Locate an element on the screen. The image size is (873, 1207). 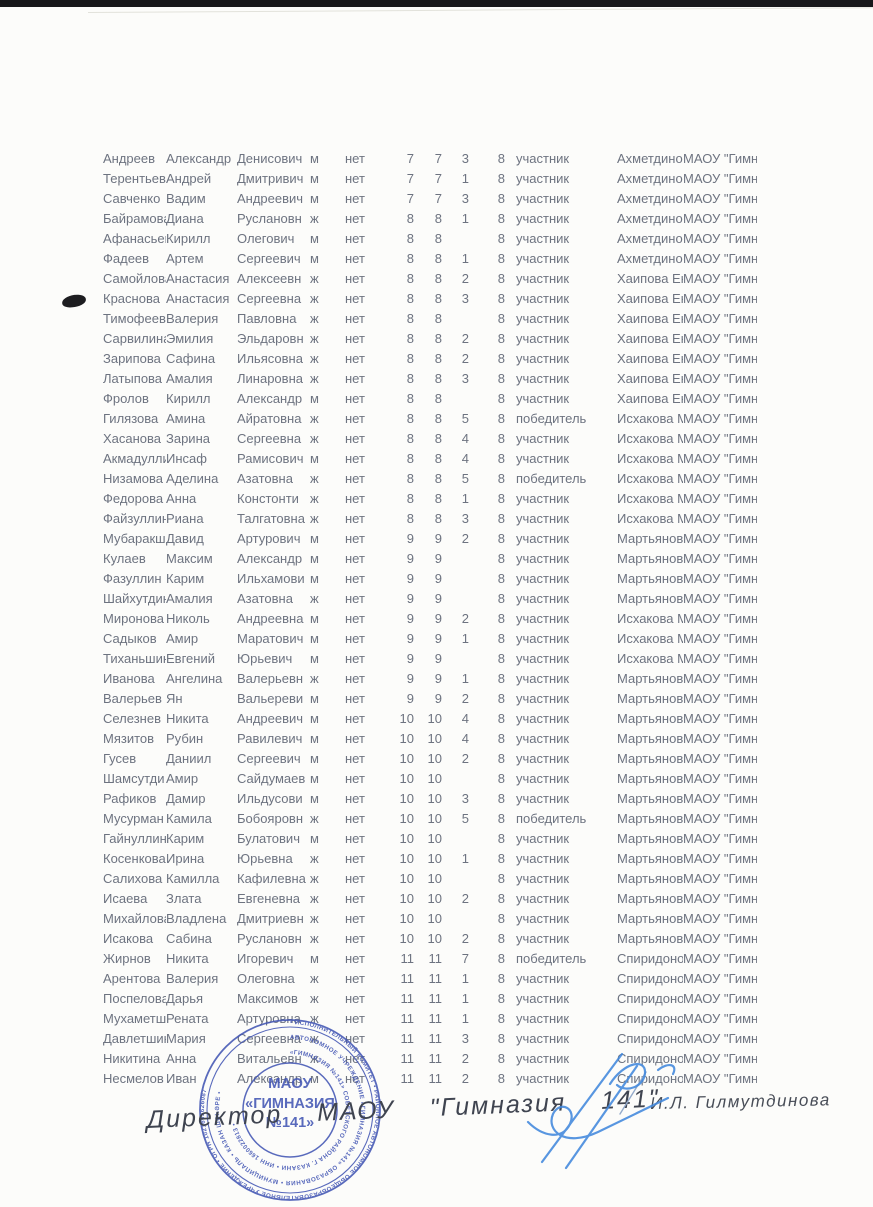
surname-cell: Низамова is located at coordinates (133, 478).